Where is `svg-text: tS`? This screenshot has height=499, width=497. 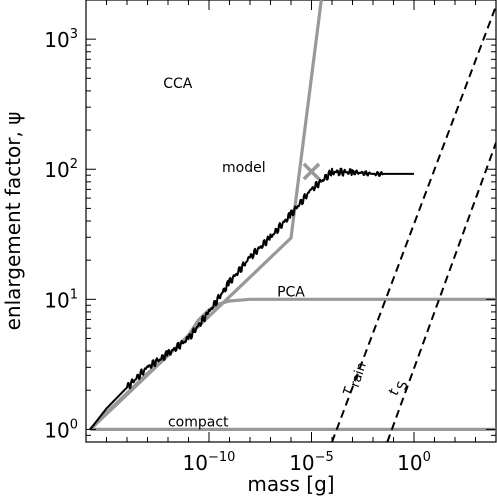 svg-text: tS is located at coordinates (399, 388).